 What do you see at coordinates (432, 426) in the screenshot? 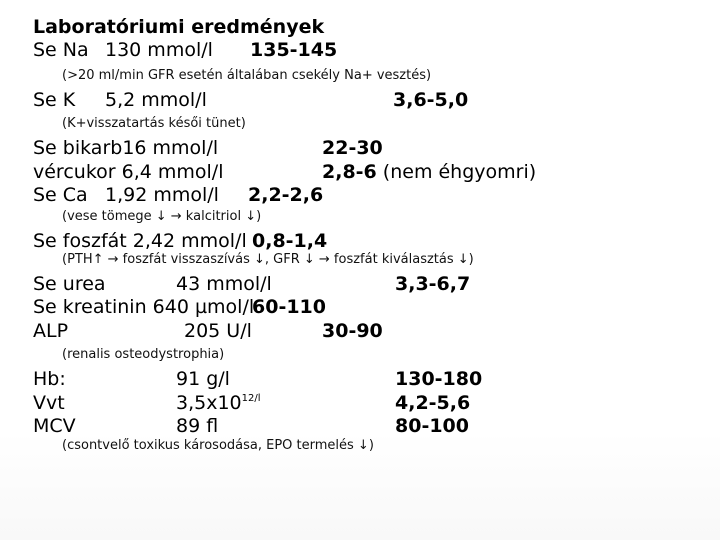
I see `mcv-range: 80-100` at bounding box center [432, 426].